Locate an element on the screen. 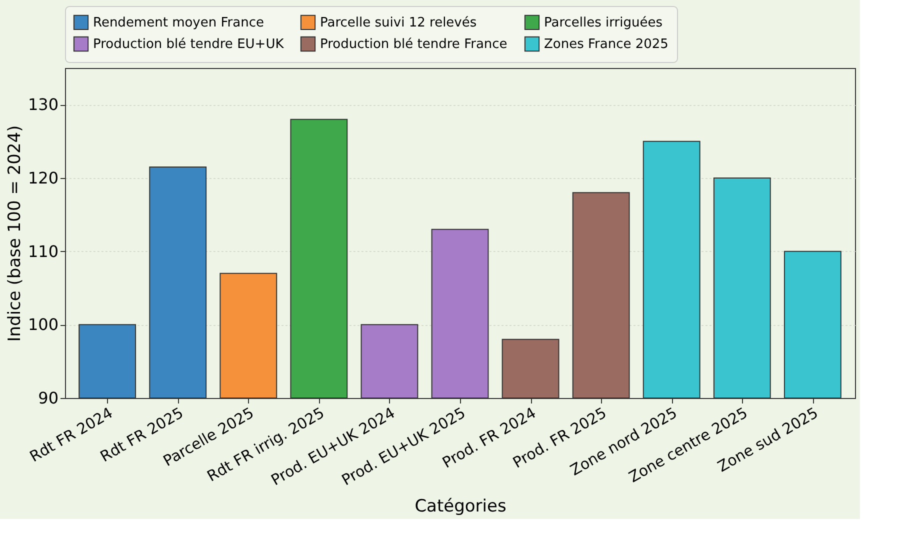  legend-label: Zones France 2025 is located at coordinates (606, 44).